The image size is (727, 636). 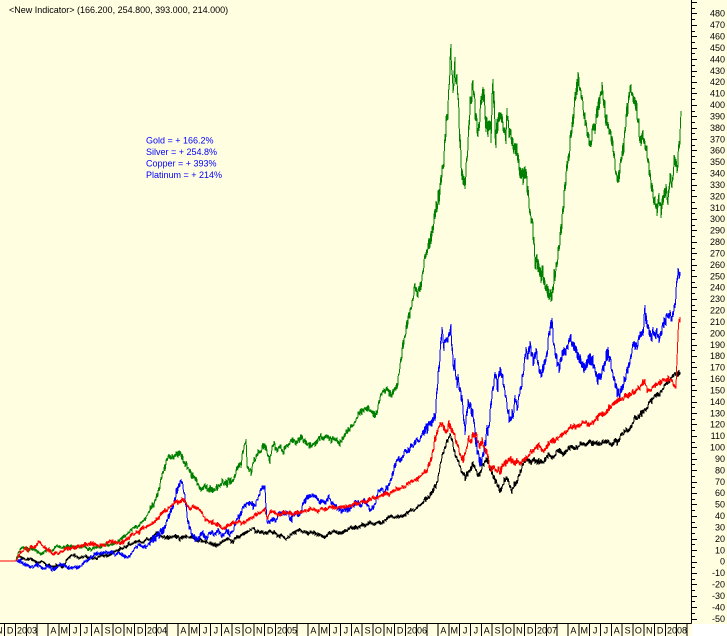 I want to click on svg-text: 380, so click(x=717, y=128).